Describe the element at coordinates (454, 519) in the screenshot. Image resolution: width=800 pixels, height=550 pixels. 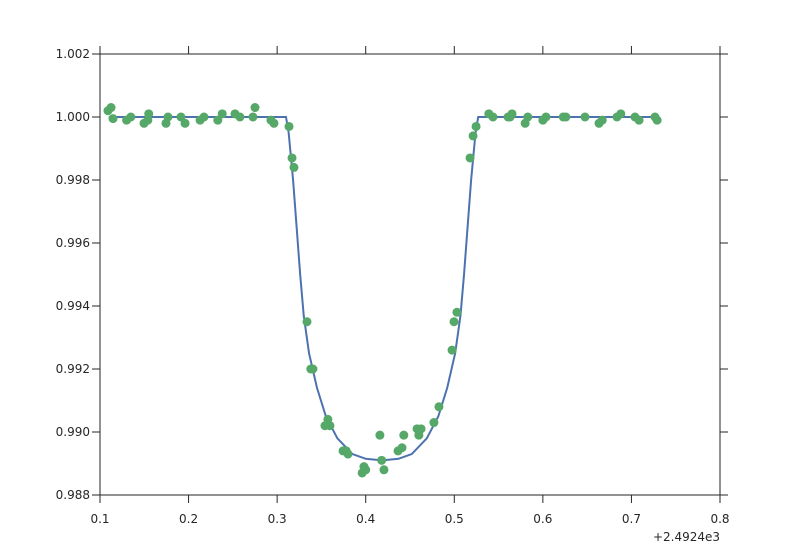
I see `x-tick-label: 0.5` at that location.